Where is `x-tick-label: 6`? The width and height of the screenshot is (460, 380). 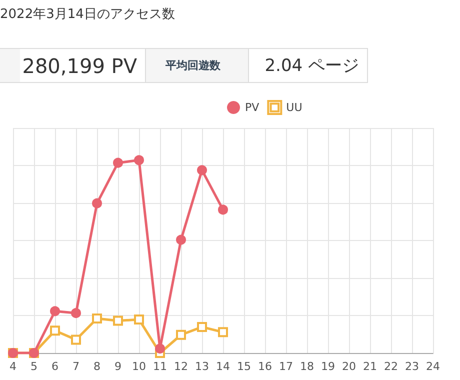 x-tick-label: 6 is located at coordinates (55, 366).